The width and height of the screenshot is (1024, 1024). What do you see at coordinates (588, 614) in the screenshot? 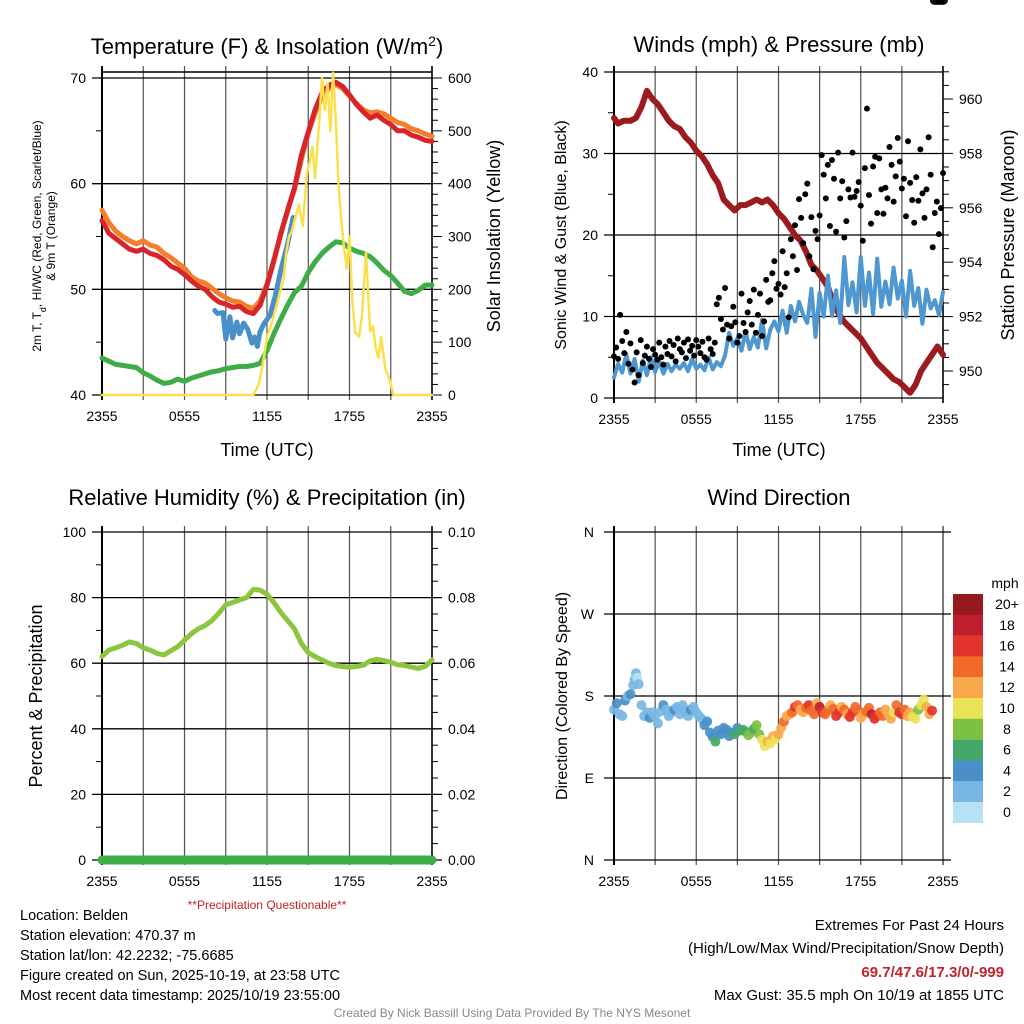
I see `y-tick-label: W` at bounding box center [588, 614].